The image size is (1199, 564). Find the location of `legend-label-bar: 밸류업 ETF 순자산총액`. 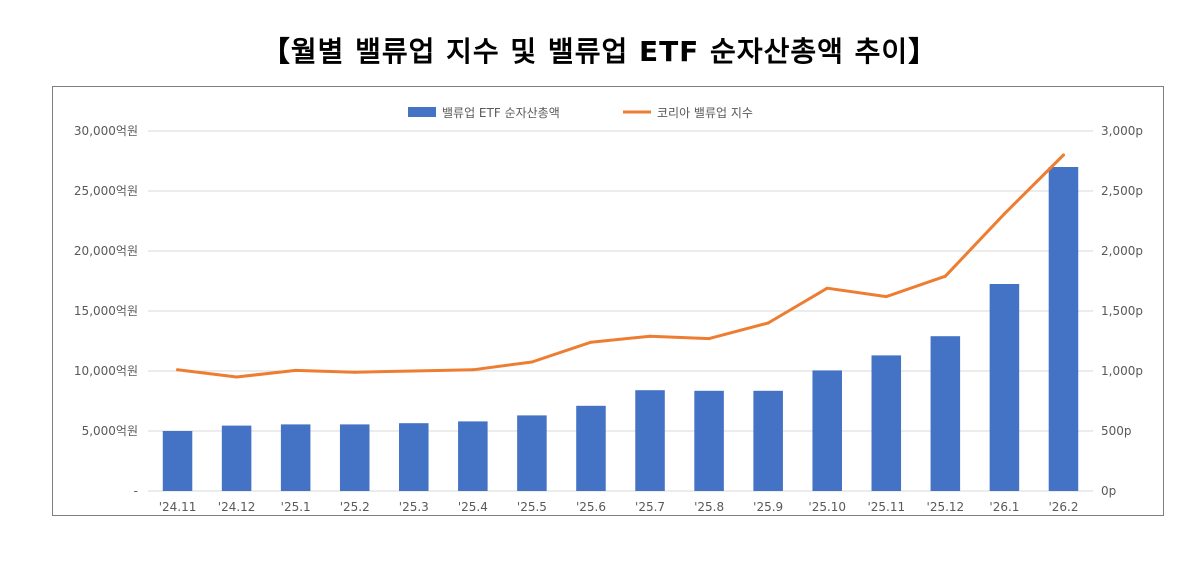

legend-label-bar: 밸류업 ETF 순자산총액 is located at coordinates (501, 113).